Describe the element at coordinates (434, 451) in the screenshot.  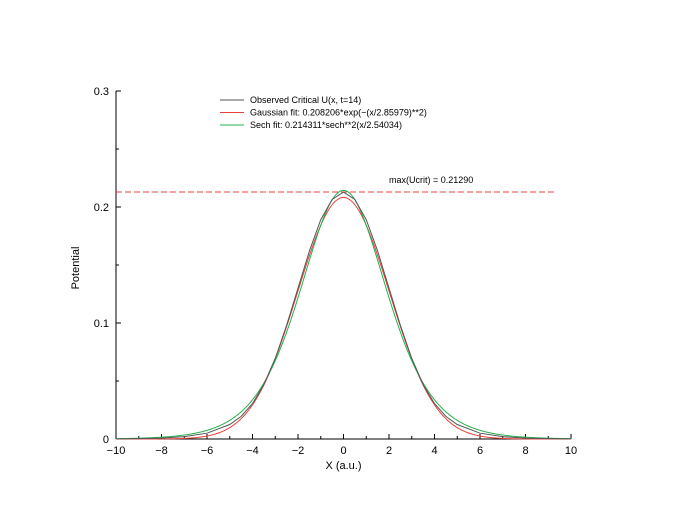
I see `x-tick-label: 4` at that location.